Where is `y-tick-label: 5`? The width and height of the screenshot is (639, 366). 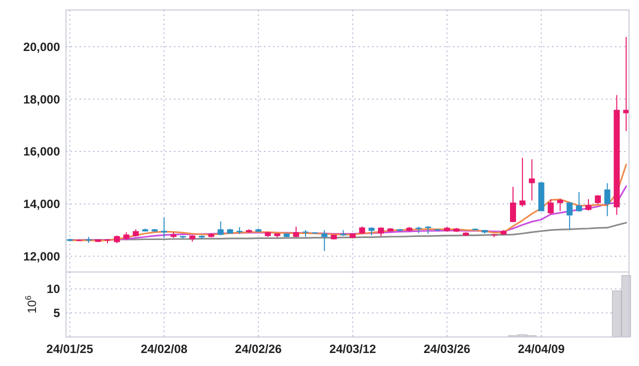
y-tick-label: 5 is located at coordinates (56, 313).